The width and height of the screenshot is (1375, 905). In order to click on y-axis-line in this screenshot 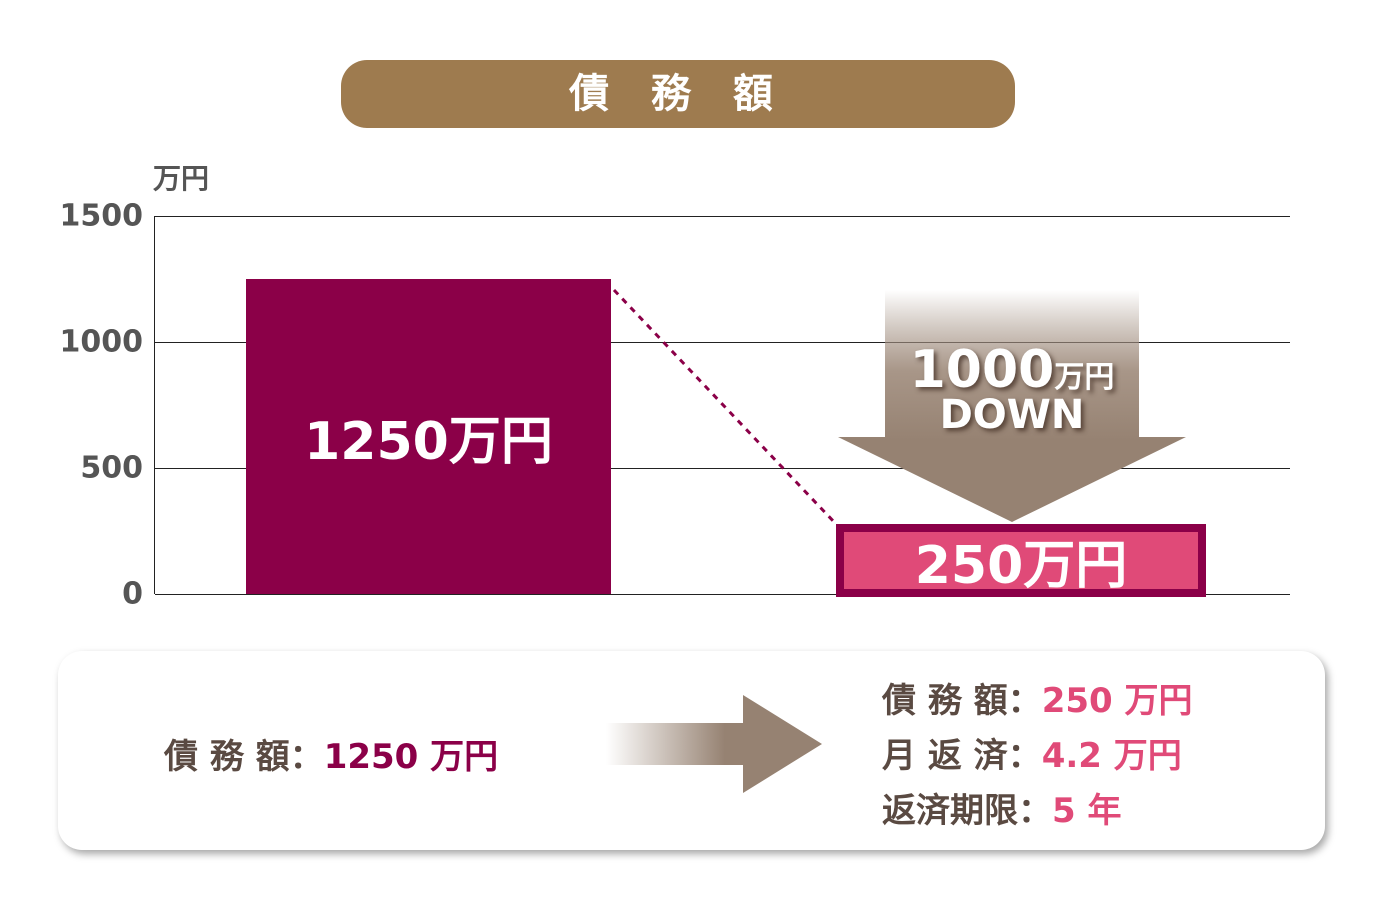, I will do `click(154, 405)`.